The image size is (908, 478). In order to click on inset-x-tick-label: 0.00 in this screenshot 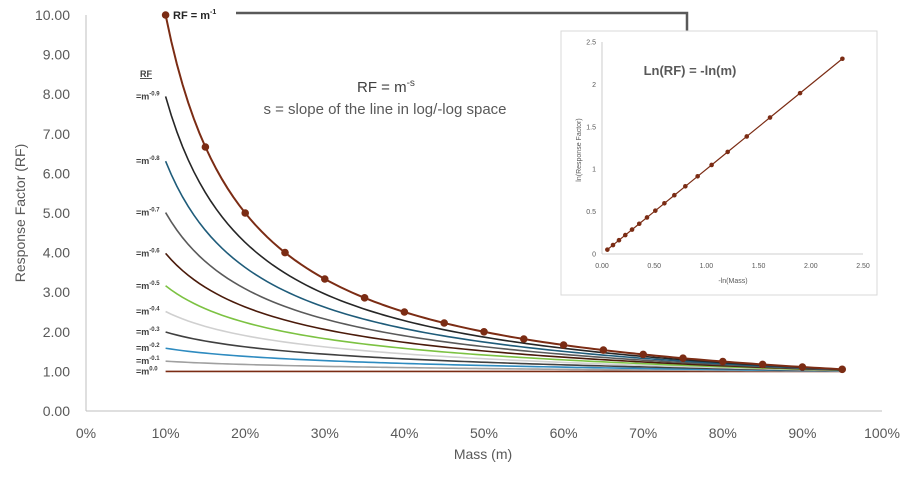, I will do `click(602, 266)`.